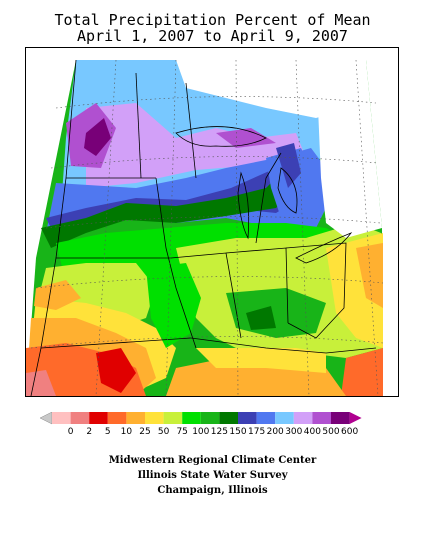 Image resolution: width=425 pixels, height=550 pixels. What do you see at coordinates (201, 432) in the screenshot?
I see `legend-tick-label: 100` at bounding box center [201, 432].